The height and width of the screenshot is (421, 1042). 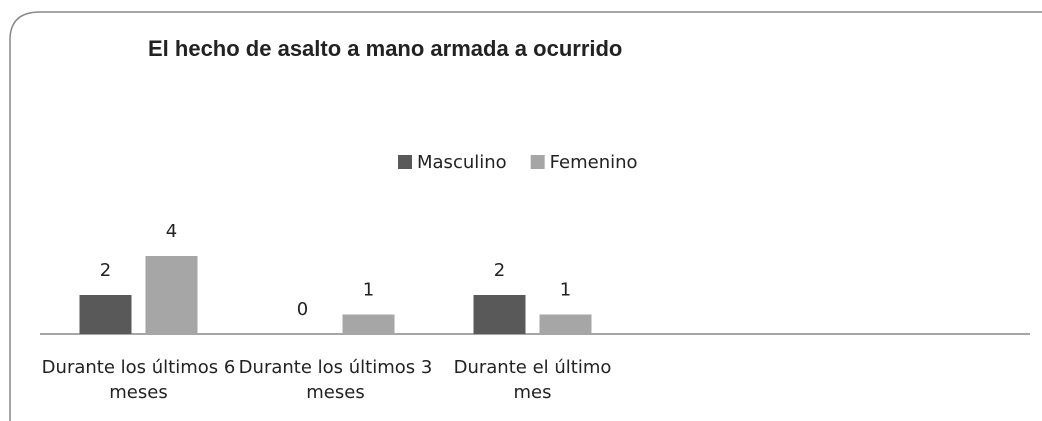 I want to click on x-tick-label: Durante el último mes, so click(x=532, y=380).